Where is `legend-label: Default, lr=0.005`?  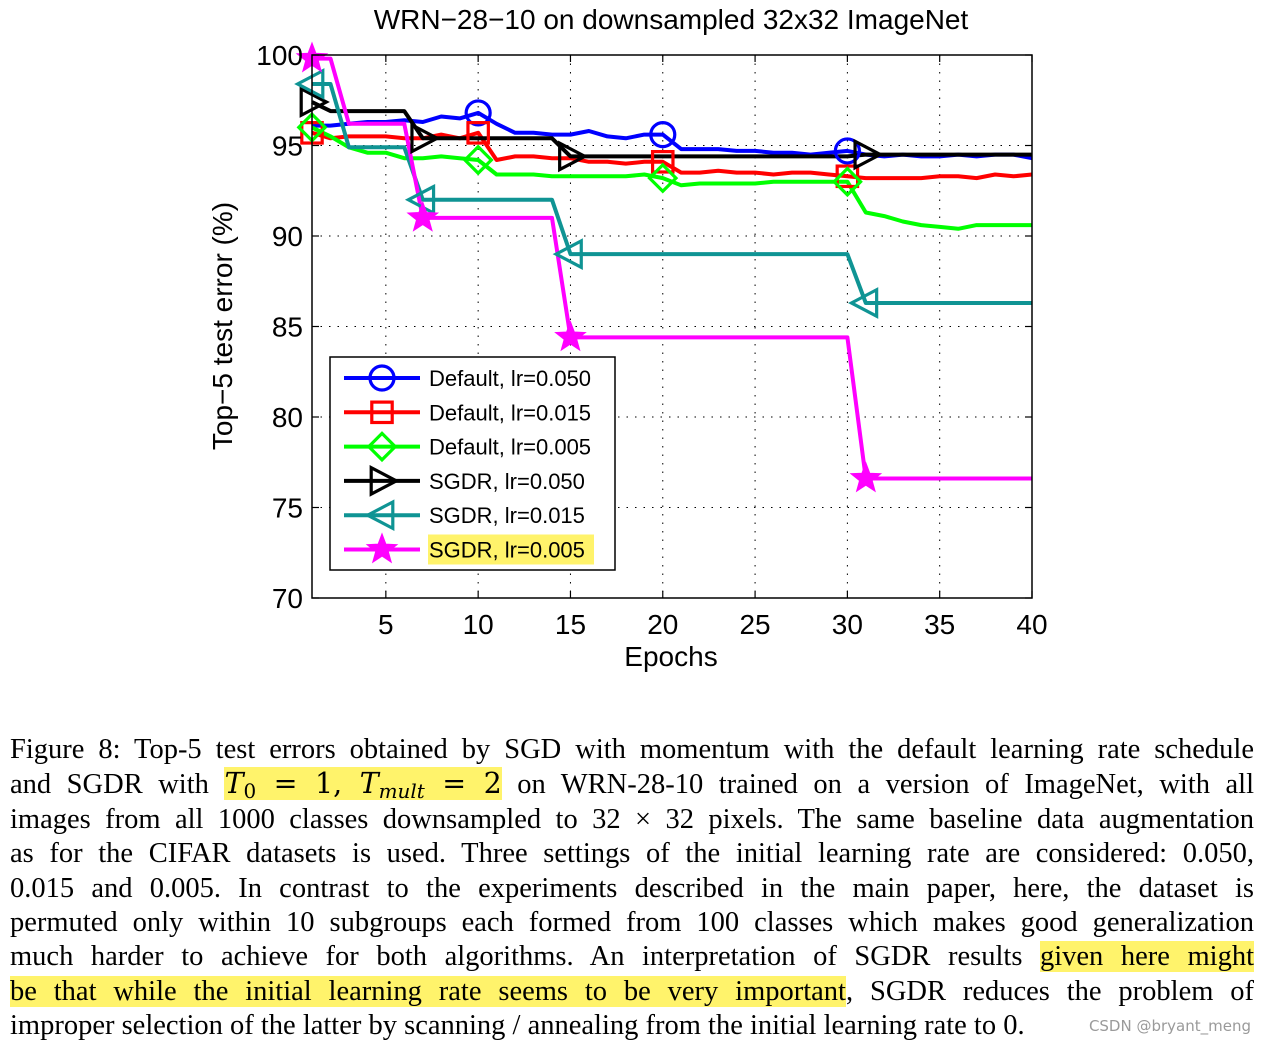
legend-label: Default, lr=0.005 is located at coordinates (510, 447).